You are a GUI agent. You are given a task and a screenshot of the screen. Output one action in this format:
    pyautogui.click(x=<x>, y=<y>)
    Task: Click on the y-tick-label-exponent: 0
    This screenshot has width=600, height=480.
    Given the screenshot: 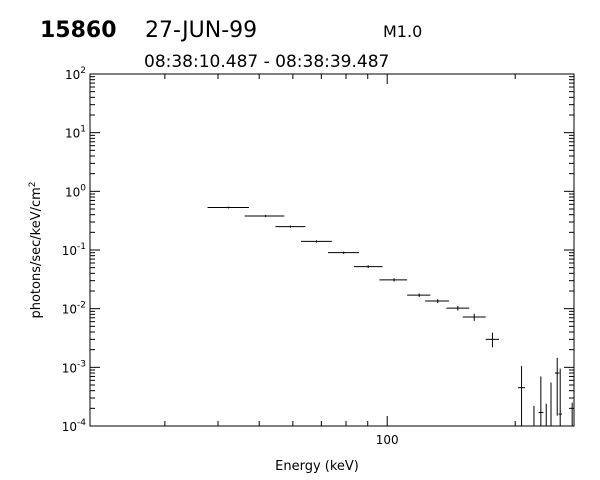 What is the action you would take?
    pyautogui.click(x=83, y=188)
    